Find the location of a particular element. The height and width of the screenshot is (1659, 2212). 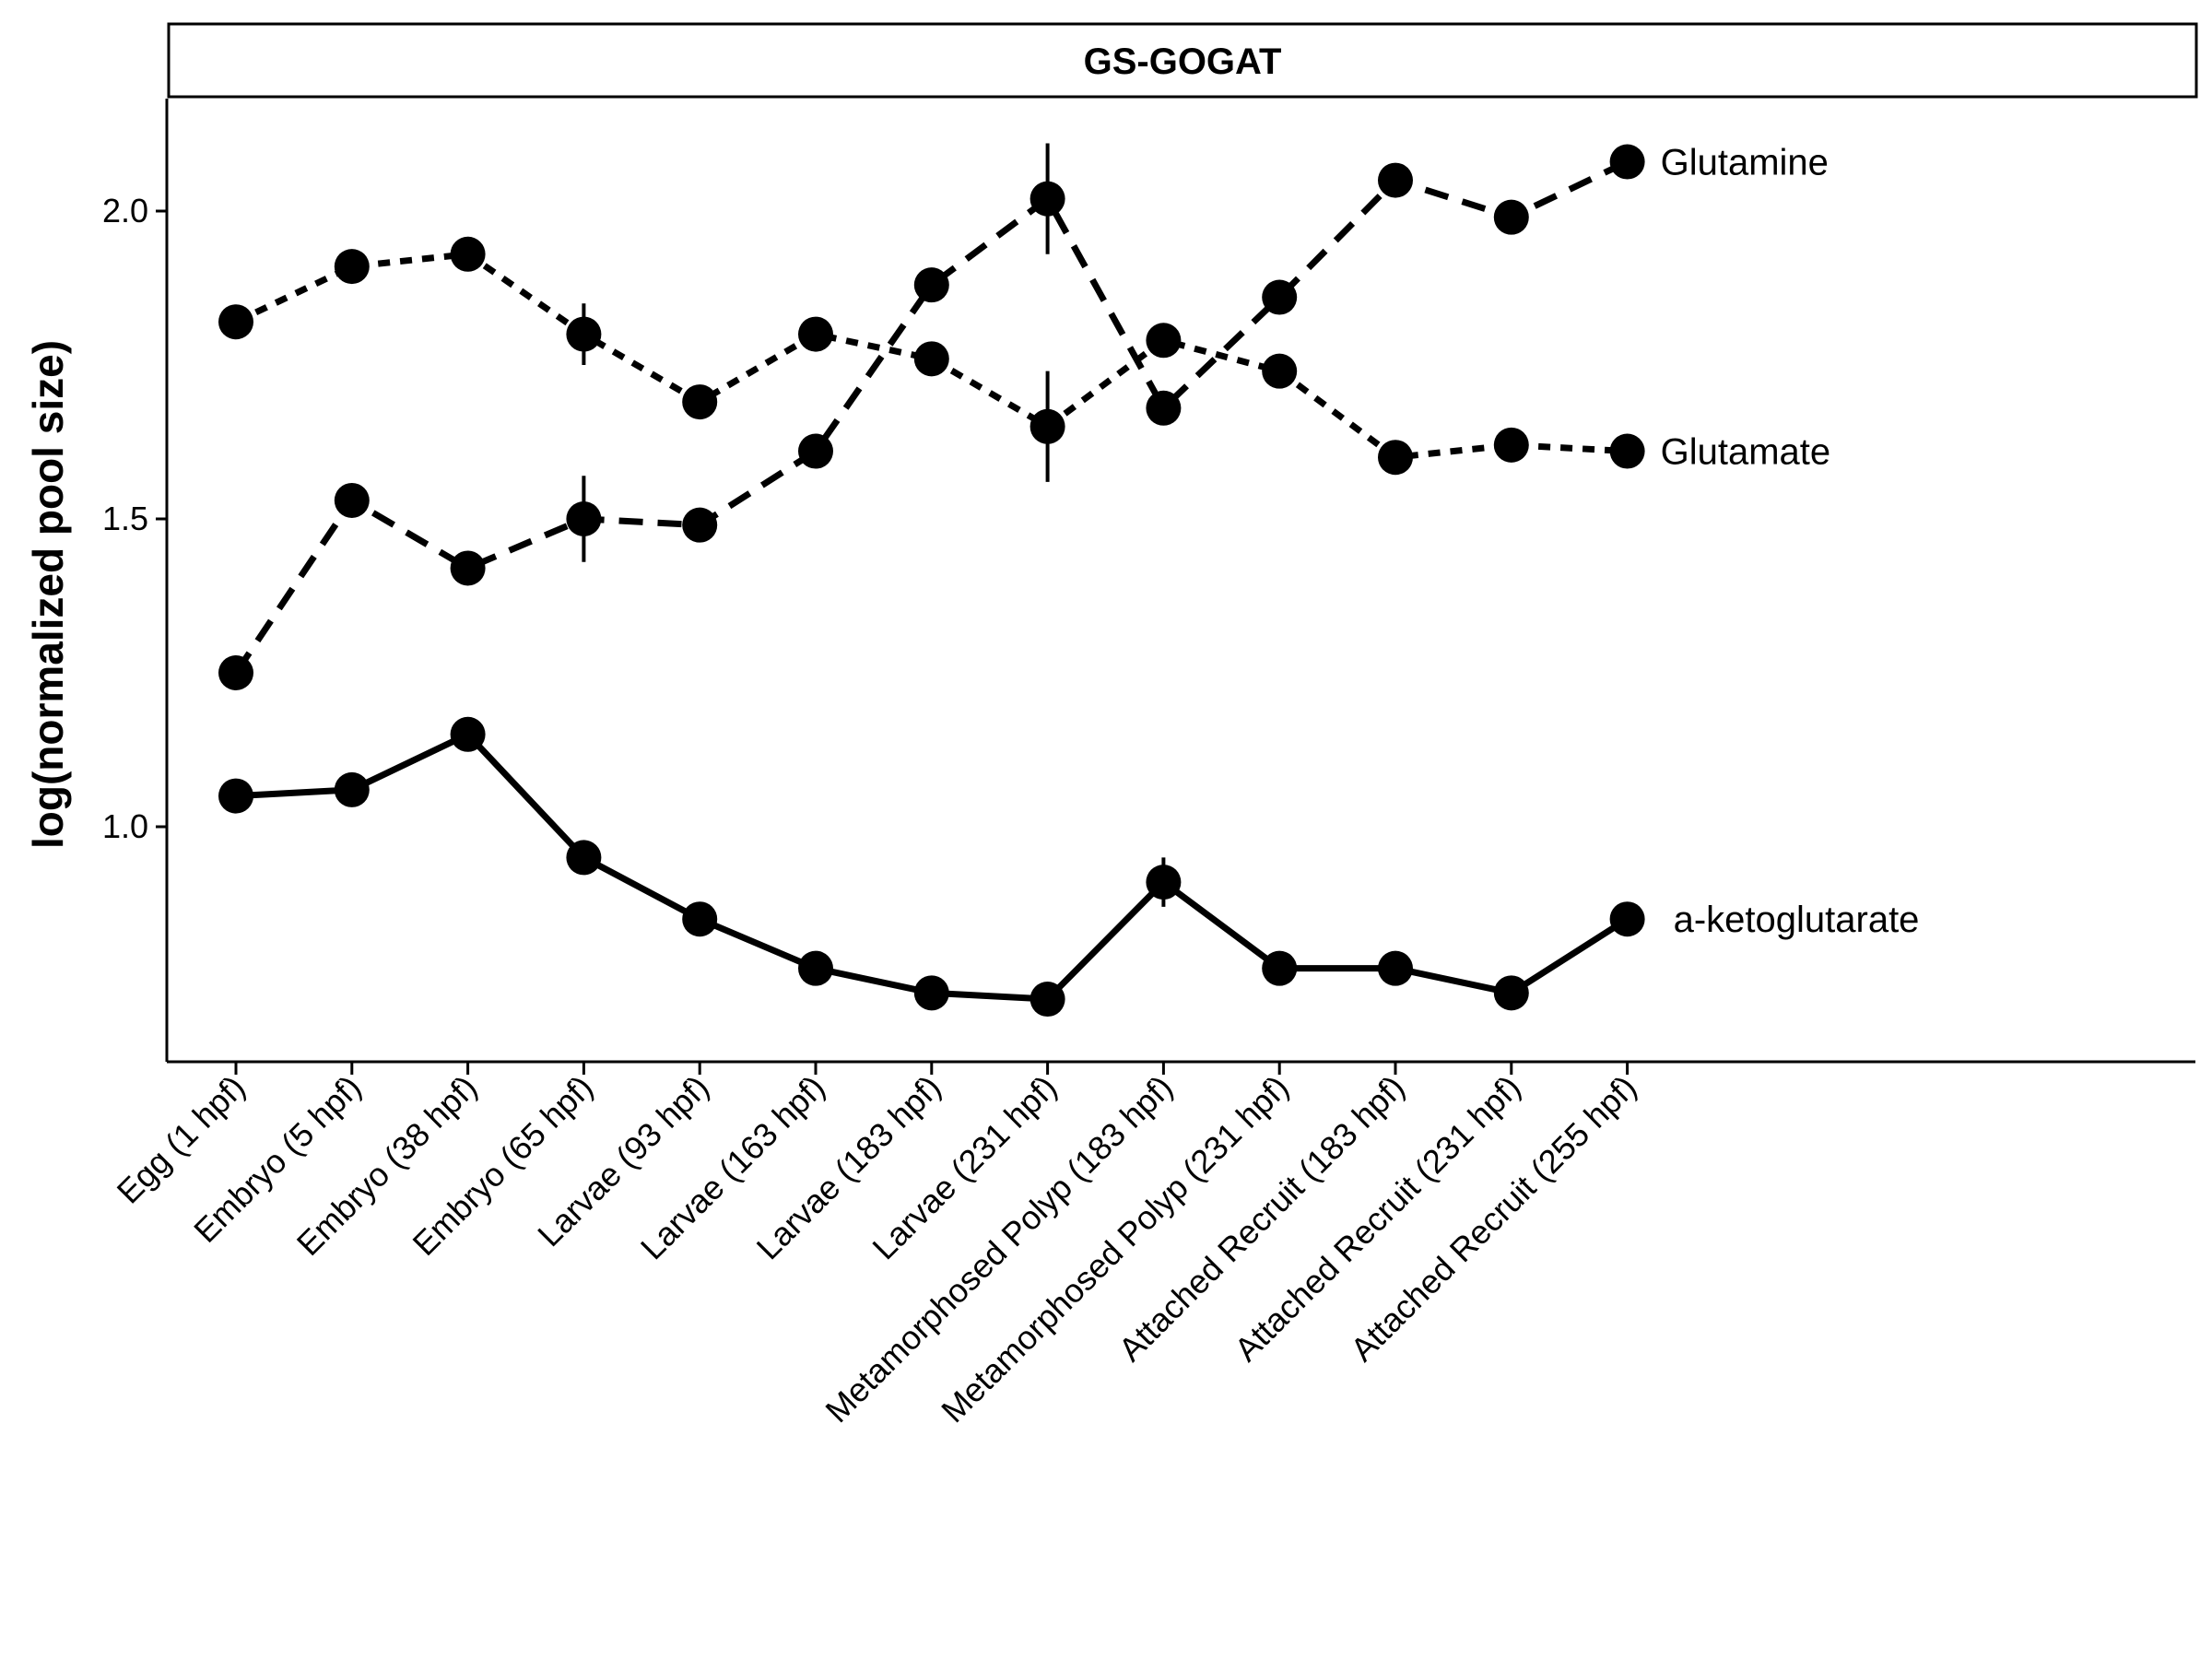

chart-title: GS-GOGAT is located at coordinates (1183, 61).